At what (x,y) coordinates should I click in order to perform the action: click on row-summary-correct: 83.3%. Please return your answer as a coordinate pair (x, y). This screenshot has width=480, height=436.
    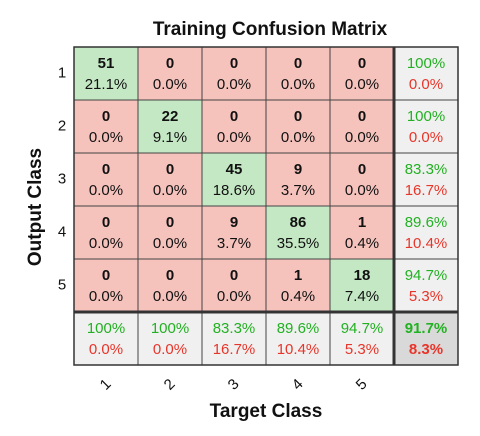
    Looking at the image, I should click on (426, 169).